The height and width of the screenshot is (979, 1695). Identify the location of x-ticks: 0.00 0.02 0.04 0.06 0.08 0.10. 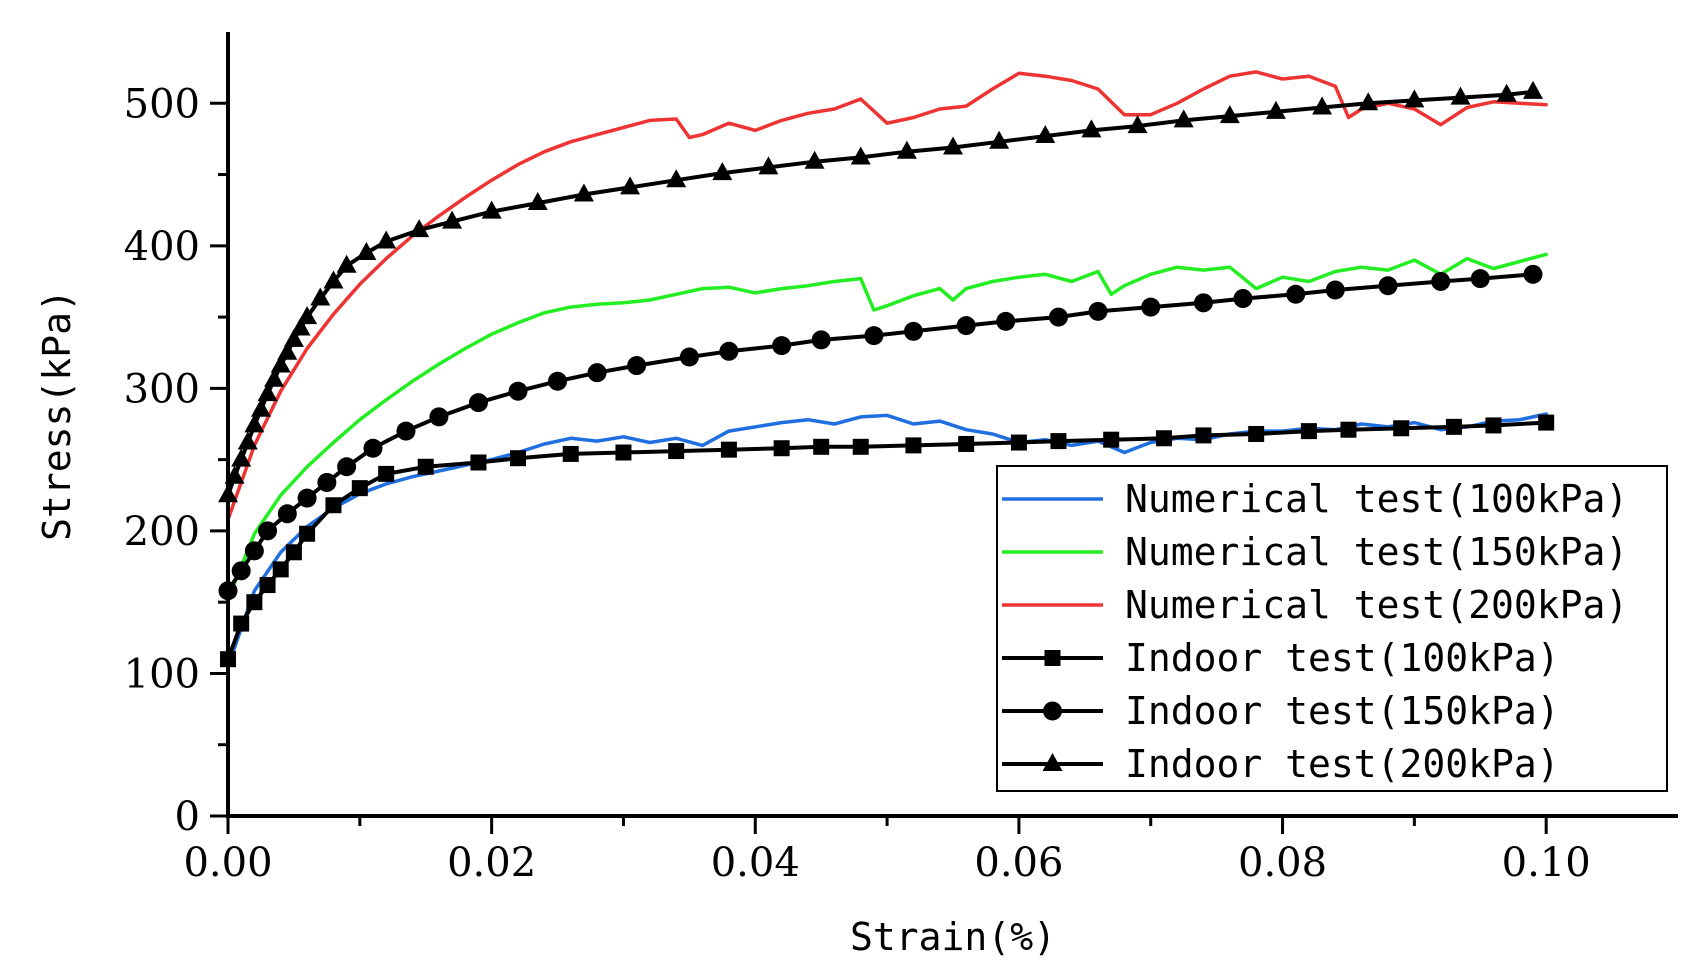
(887, 851).